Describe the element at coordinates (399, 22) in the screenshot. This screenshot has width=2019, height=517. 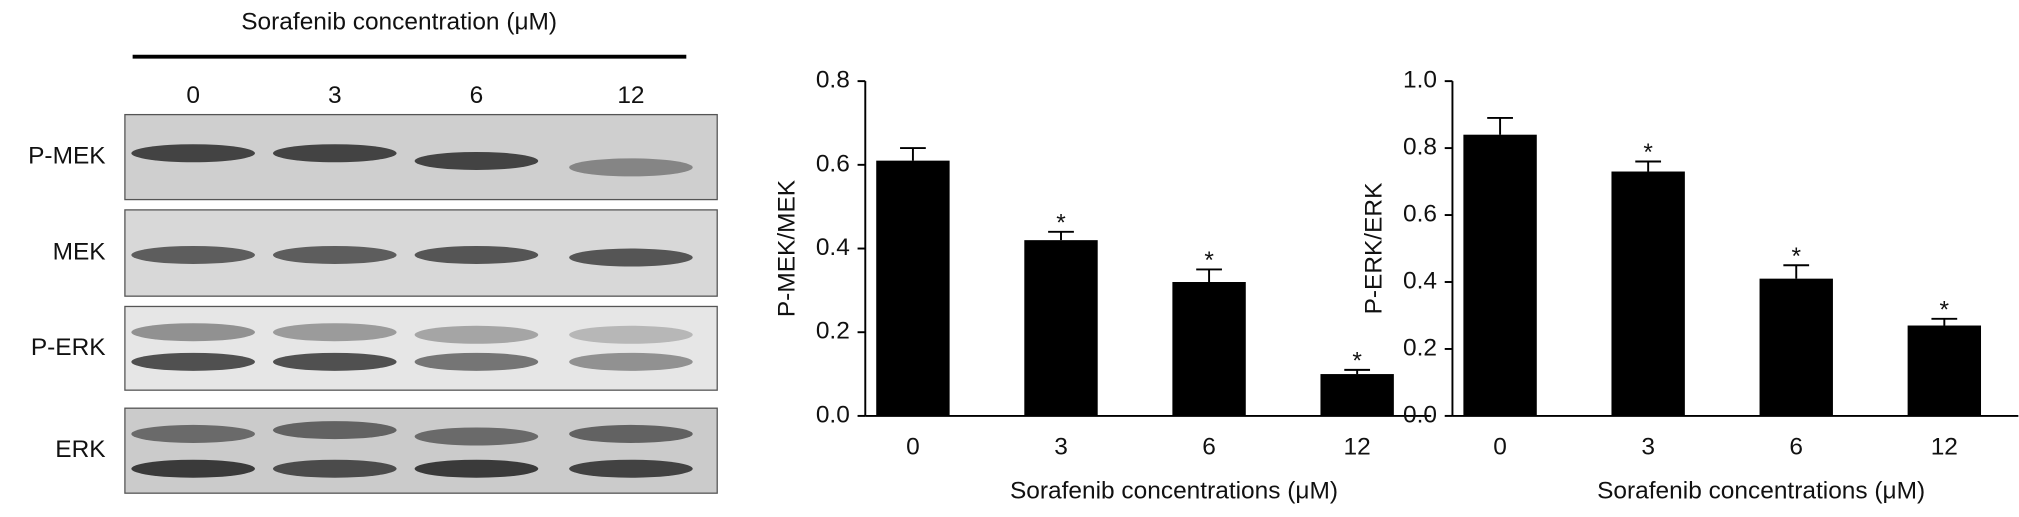
I see `blot-title: Sorafenib concentration (μM)` at that location.